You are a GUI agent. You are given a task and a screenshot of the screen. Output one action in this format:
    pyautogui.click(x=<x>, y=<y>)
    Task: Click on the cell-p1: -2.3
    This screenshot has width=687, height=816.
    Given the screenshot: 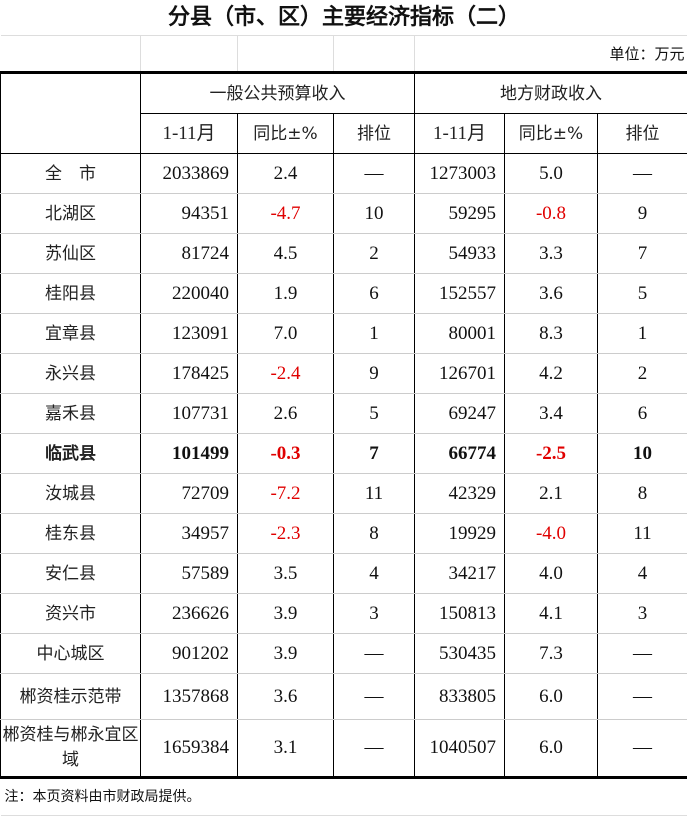 What is the action you would take?
    pyautogui.click(x=285, y=533)
    